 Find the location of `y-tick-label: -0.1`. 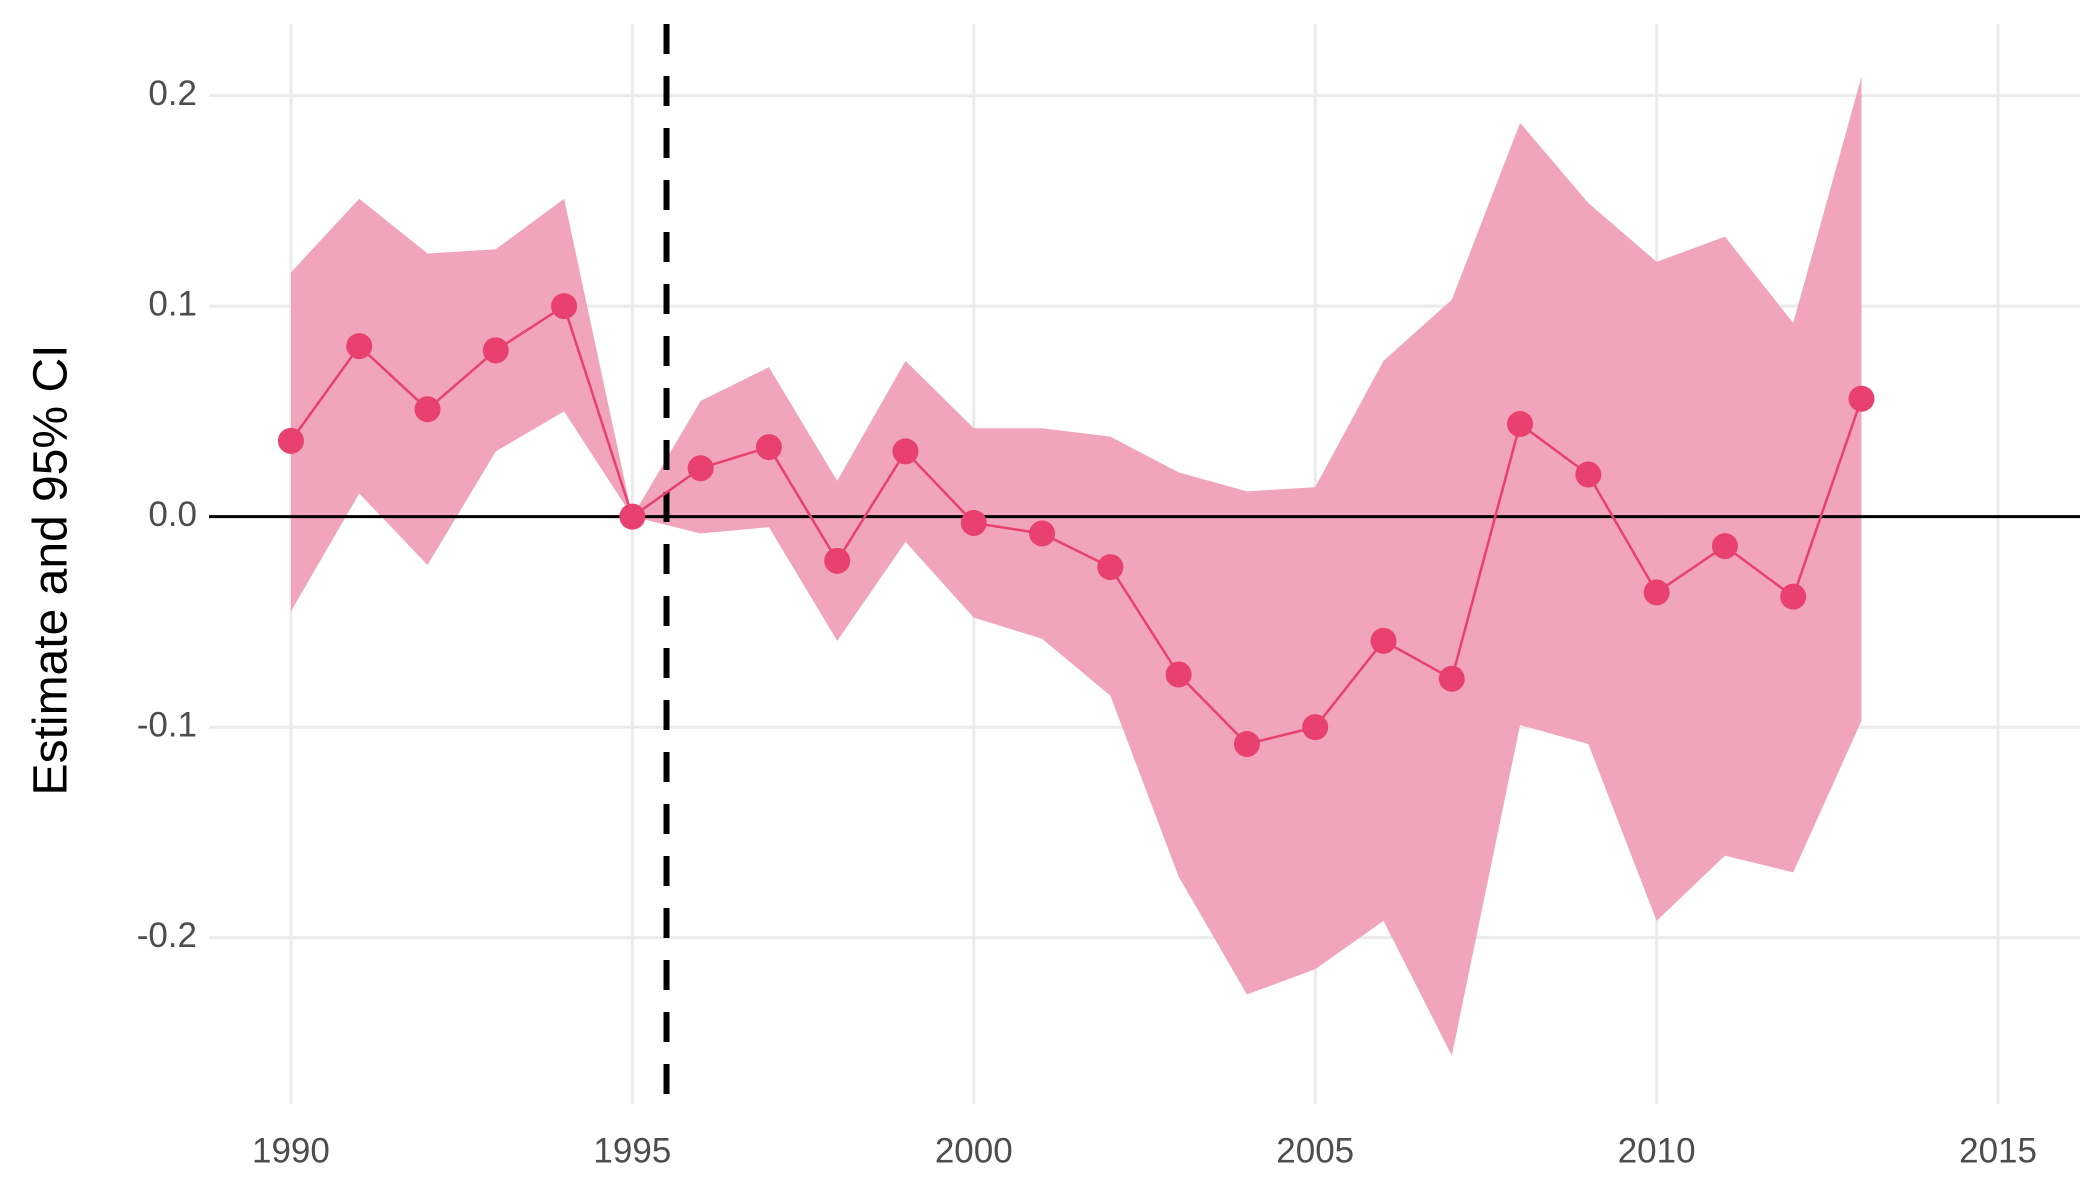

y-tick-label: -0.1 is located at coordinates (167, 724).